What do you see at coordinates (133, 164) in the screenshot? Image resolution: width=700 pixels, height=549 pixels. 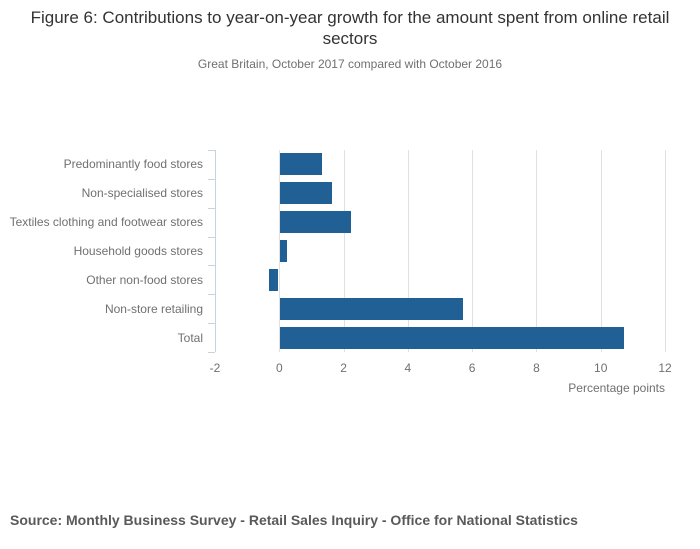 I see `category-label: Predominantly food stores` at bounding box center [133, 164].